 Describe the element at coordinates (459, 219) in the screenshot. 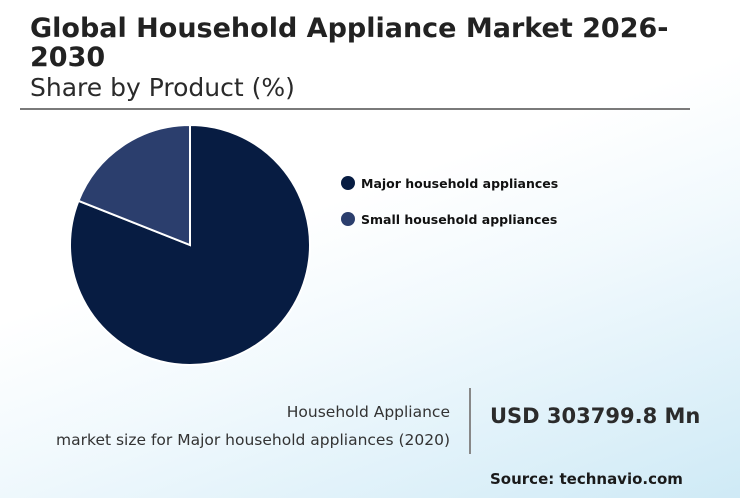

I see `legend-label-small: Small household appliances` at that location.